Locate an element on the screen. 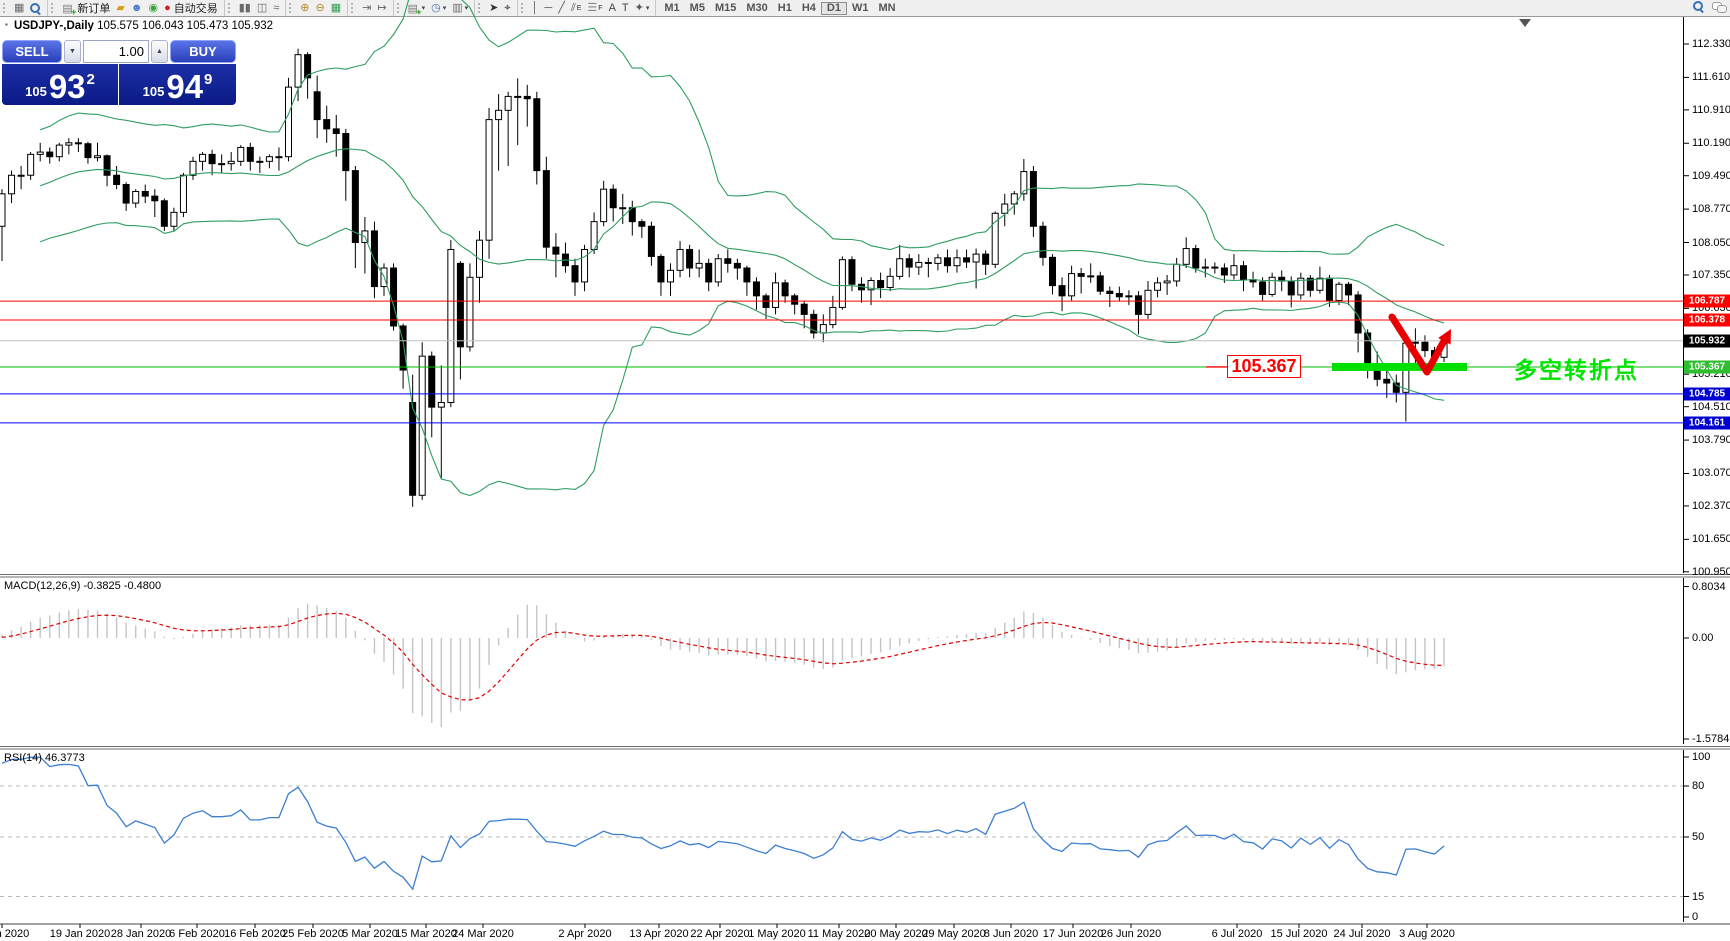 This screenshot has height=941, width=1730. periods-dropdown-icon: ▾ is located at coordinates (444, 8).